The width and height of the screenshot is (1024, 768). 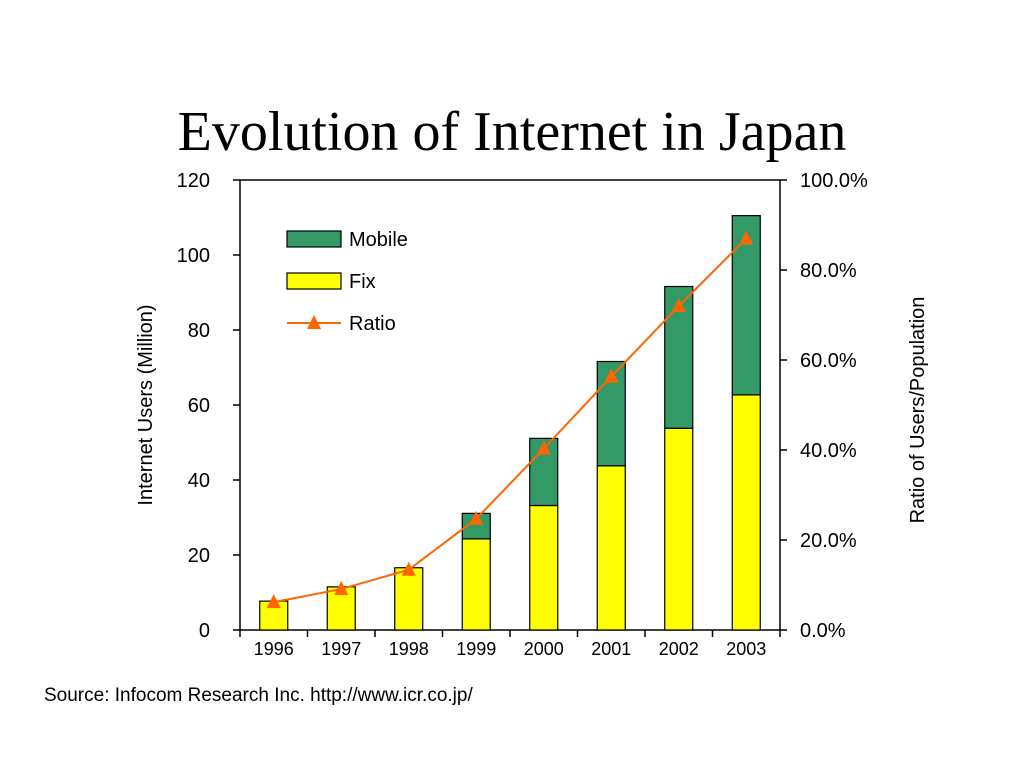 I want to click on x-tick-label: 1996, so click(x=274, y=649).